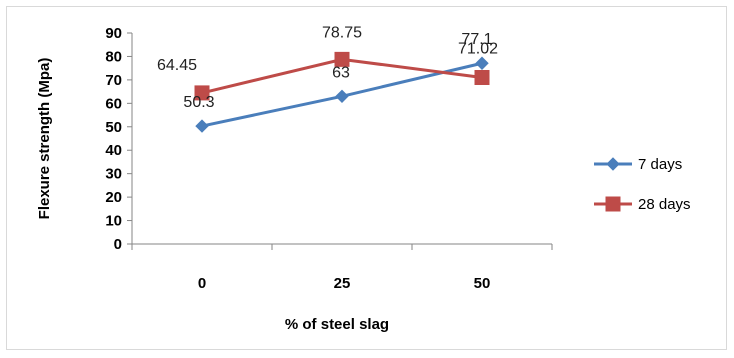  Describe the element at coordinates (118, 244) in the screenshot. I see `y-tick-label: 0` at that location.